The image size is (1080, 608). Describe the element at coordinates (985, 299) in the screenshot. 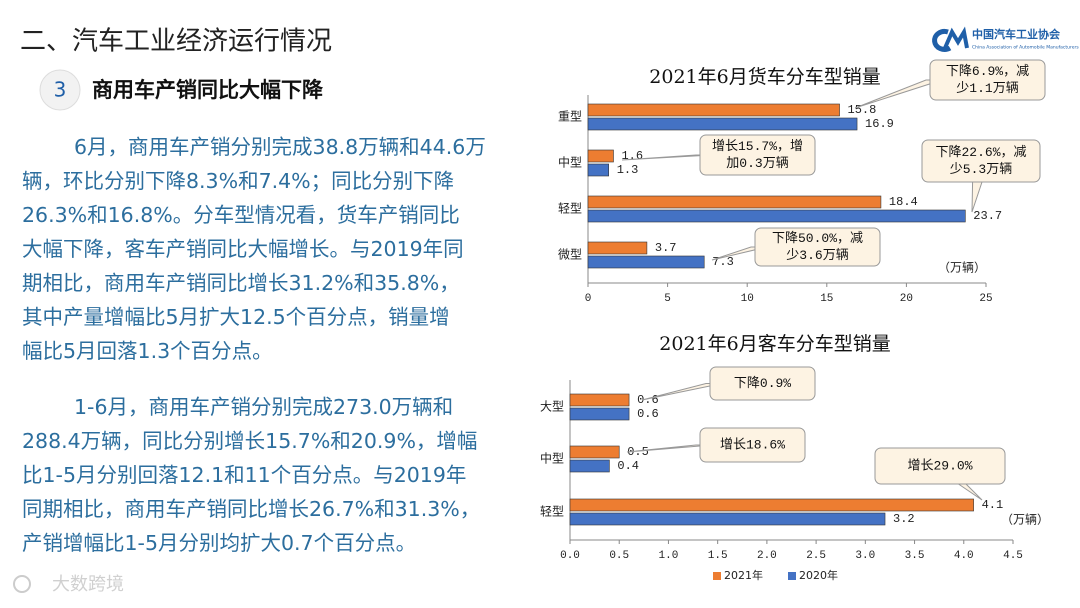

I see `x-tick-label: 25` at that location.